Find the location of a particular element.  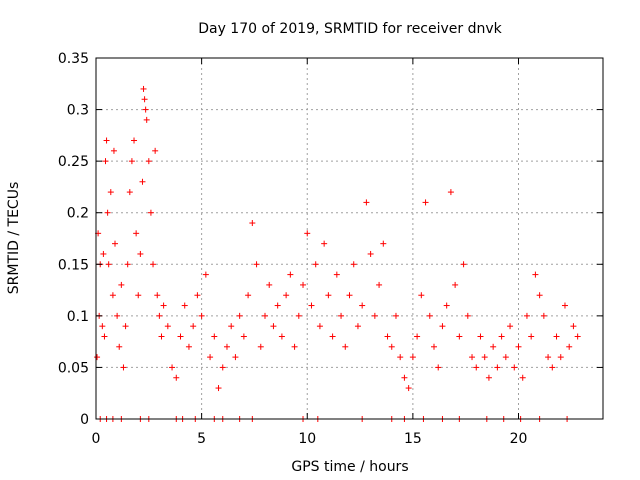

x-tick-label: 5 is located at coordinates (201, 439).